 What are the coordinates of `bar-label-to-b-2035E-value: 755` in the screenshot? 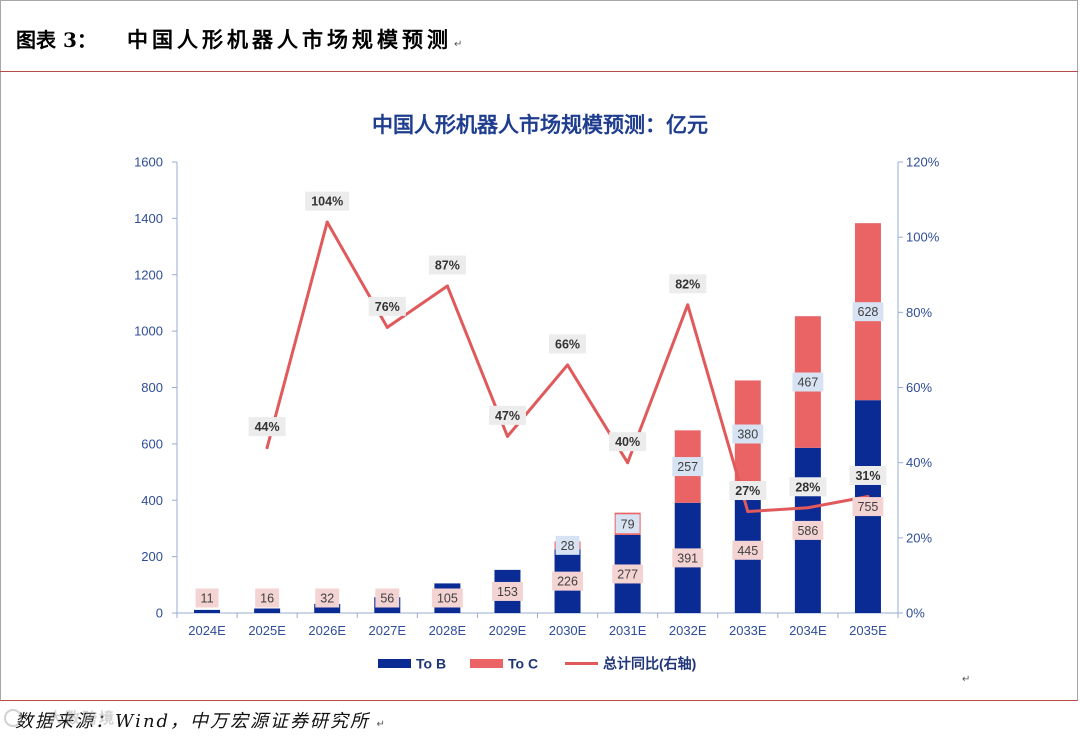 It's located at (868, 507).